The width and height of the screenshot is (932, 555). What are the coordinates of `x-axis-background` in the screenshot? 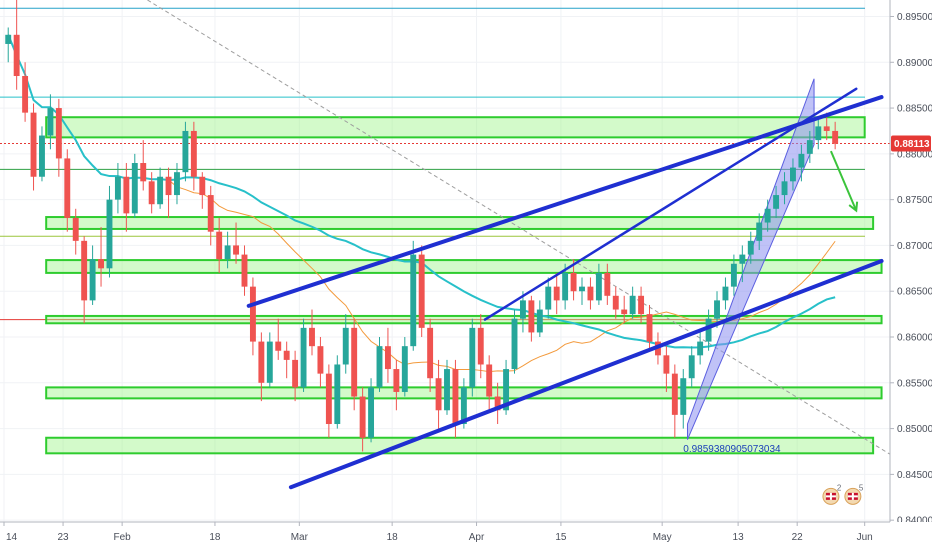 It's located at (466, 536).